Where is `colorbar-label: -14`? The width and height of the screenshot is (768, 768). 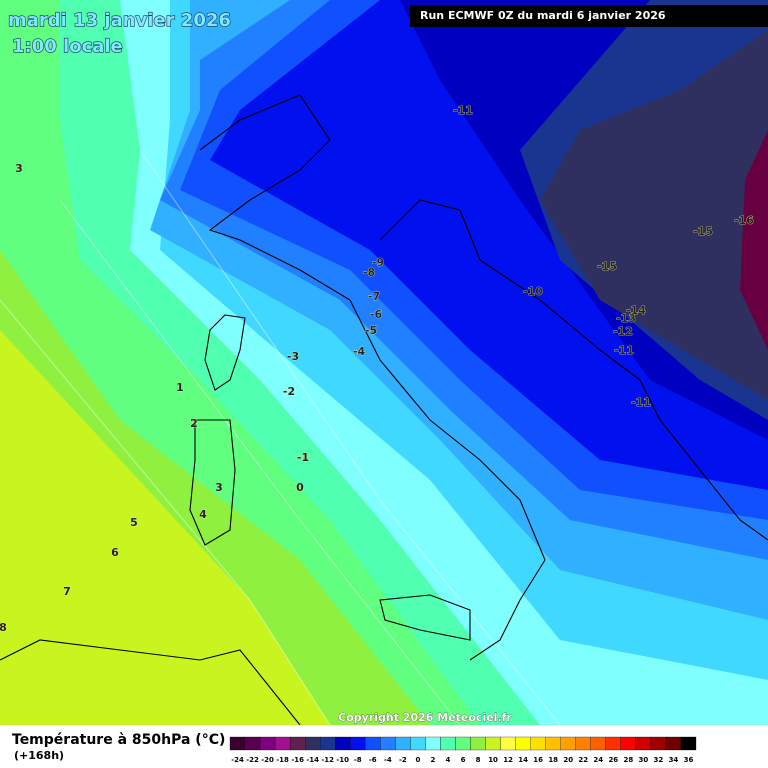
colorbar-label: -14 is located at coordinates (312, 760).